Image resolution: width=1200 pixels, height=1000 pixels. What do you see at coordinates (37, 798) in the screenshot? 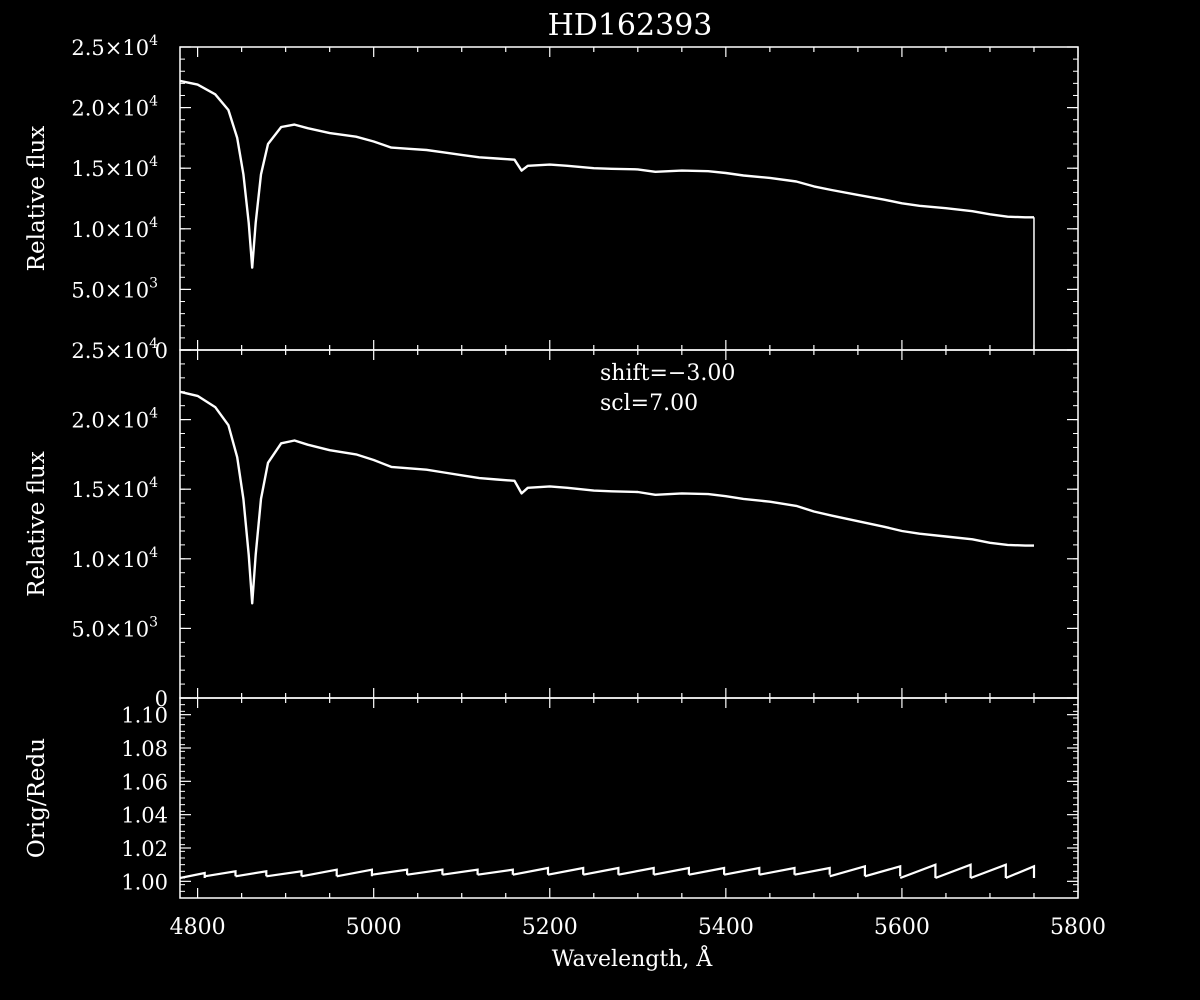
I see `y-axis-label-bottom: Orig/Redu` at bounding box center [37, 798].